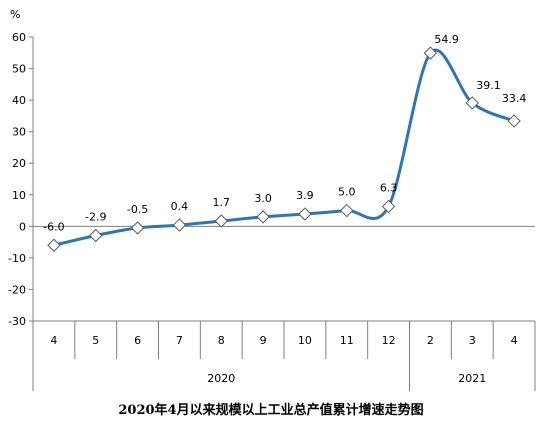  What do you see at coordinates (137, 340) in the screenshot?
I see `x-tick-label: 6` at bounding box center [137, 340].